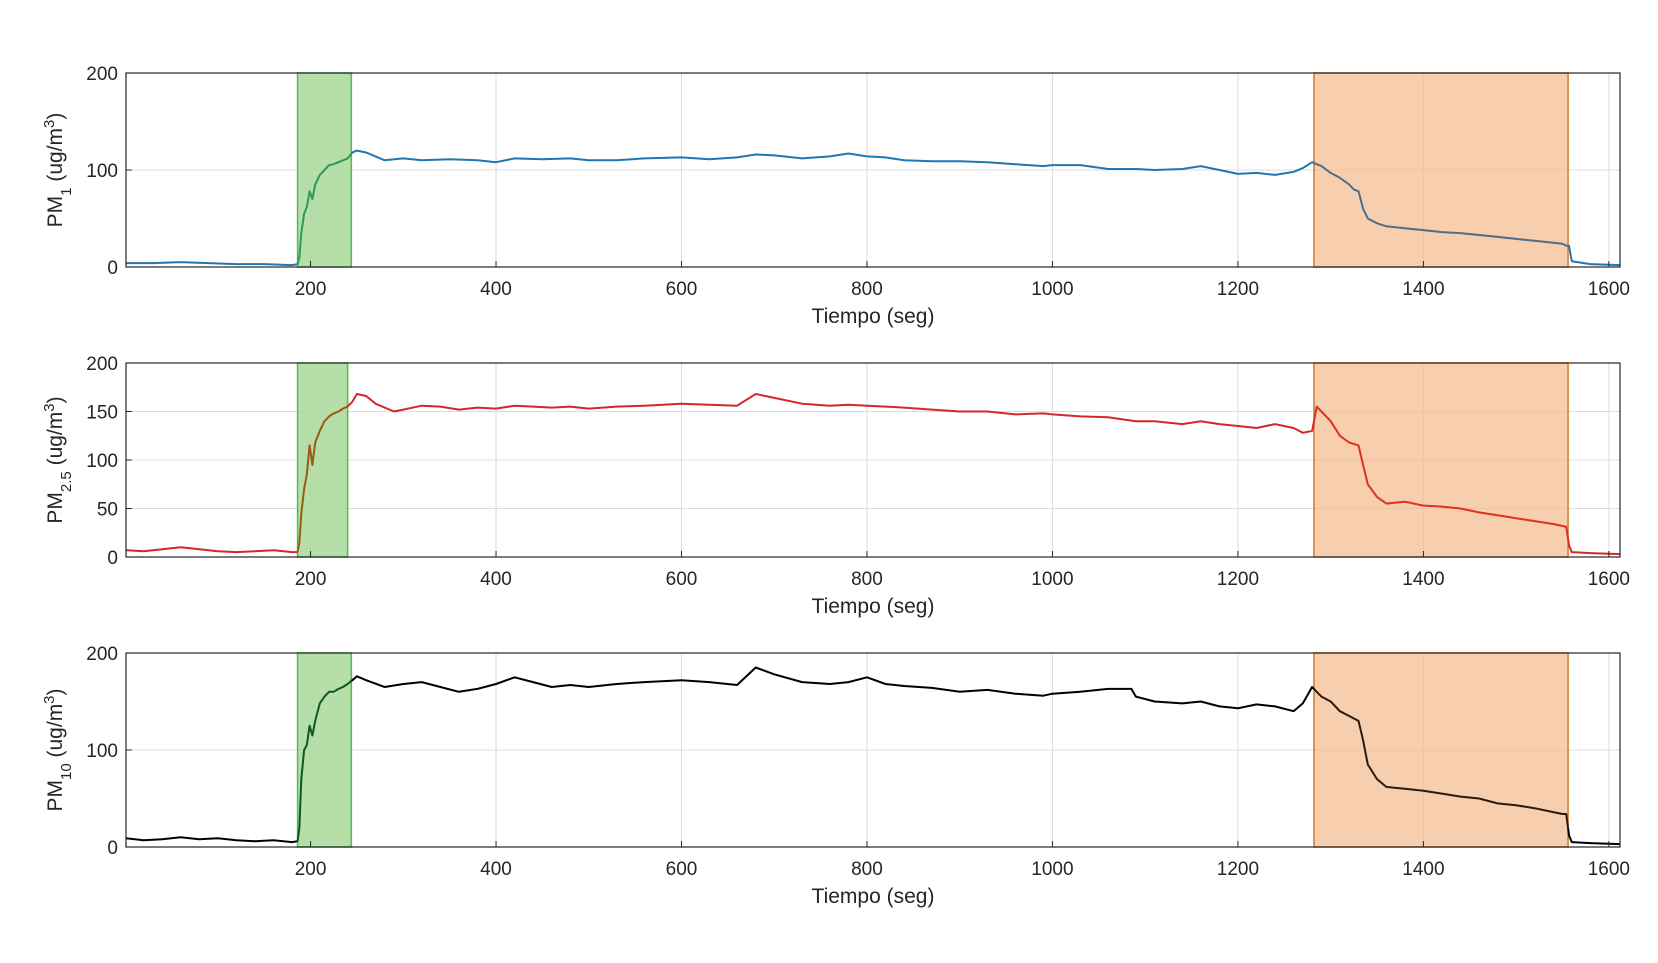  What do you see at coordinates (322, 479) in the screenshot?
I see `pm2-5-series-line-green-segment` at bounding box center [322, 479].